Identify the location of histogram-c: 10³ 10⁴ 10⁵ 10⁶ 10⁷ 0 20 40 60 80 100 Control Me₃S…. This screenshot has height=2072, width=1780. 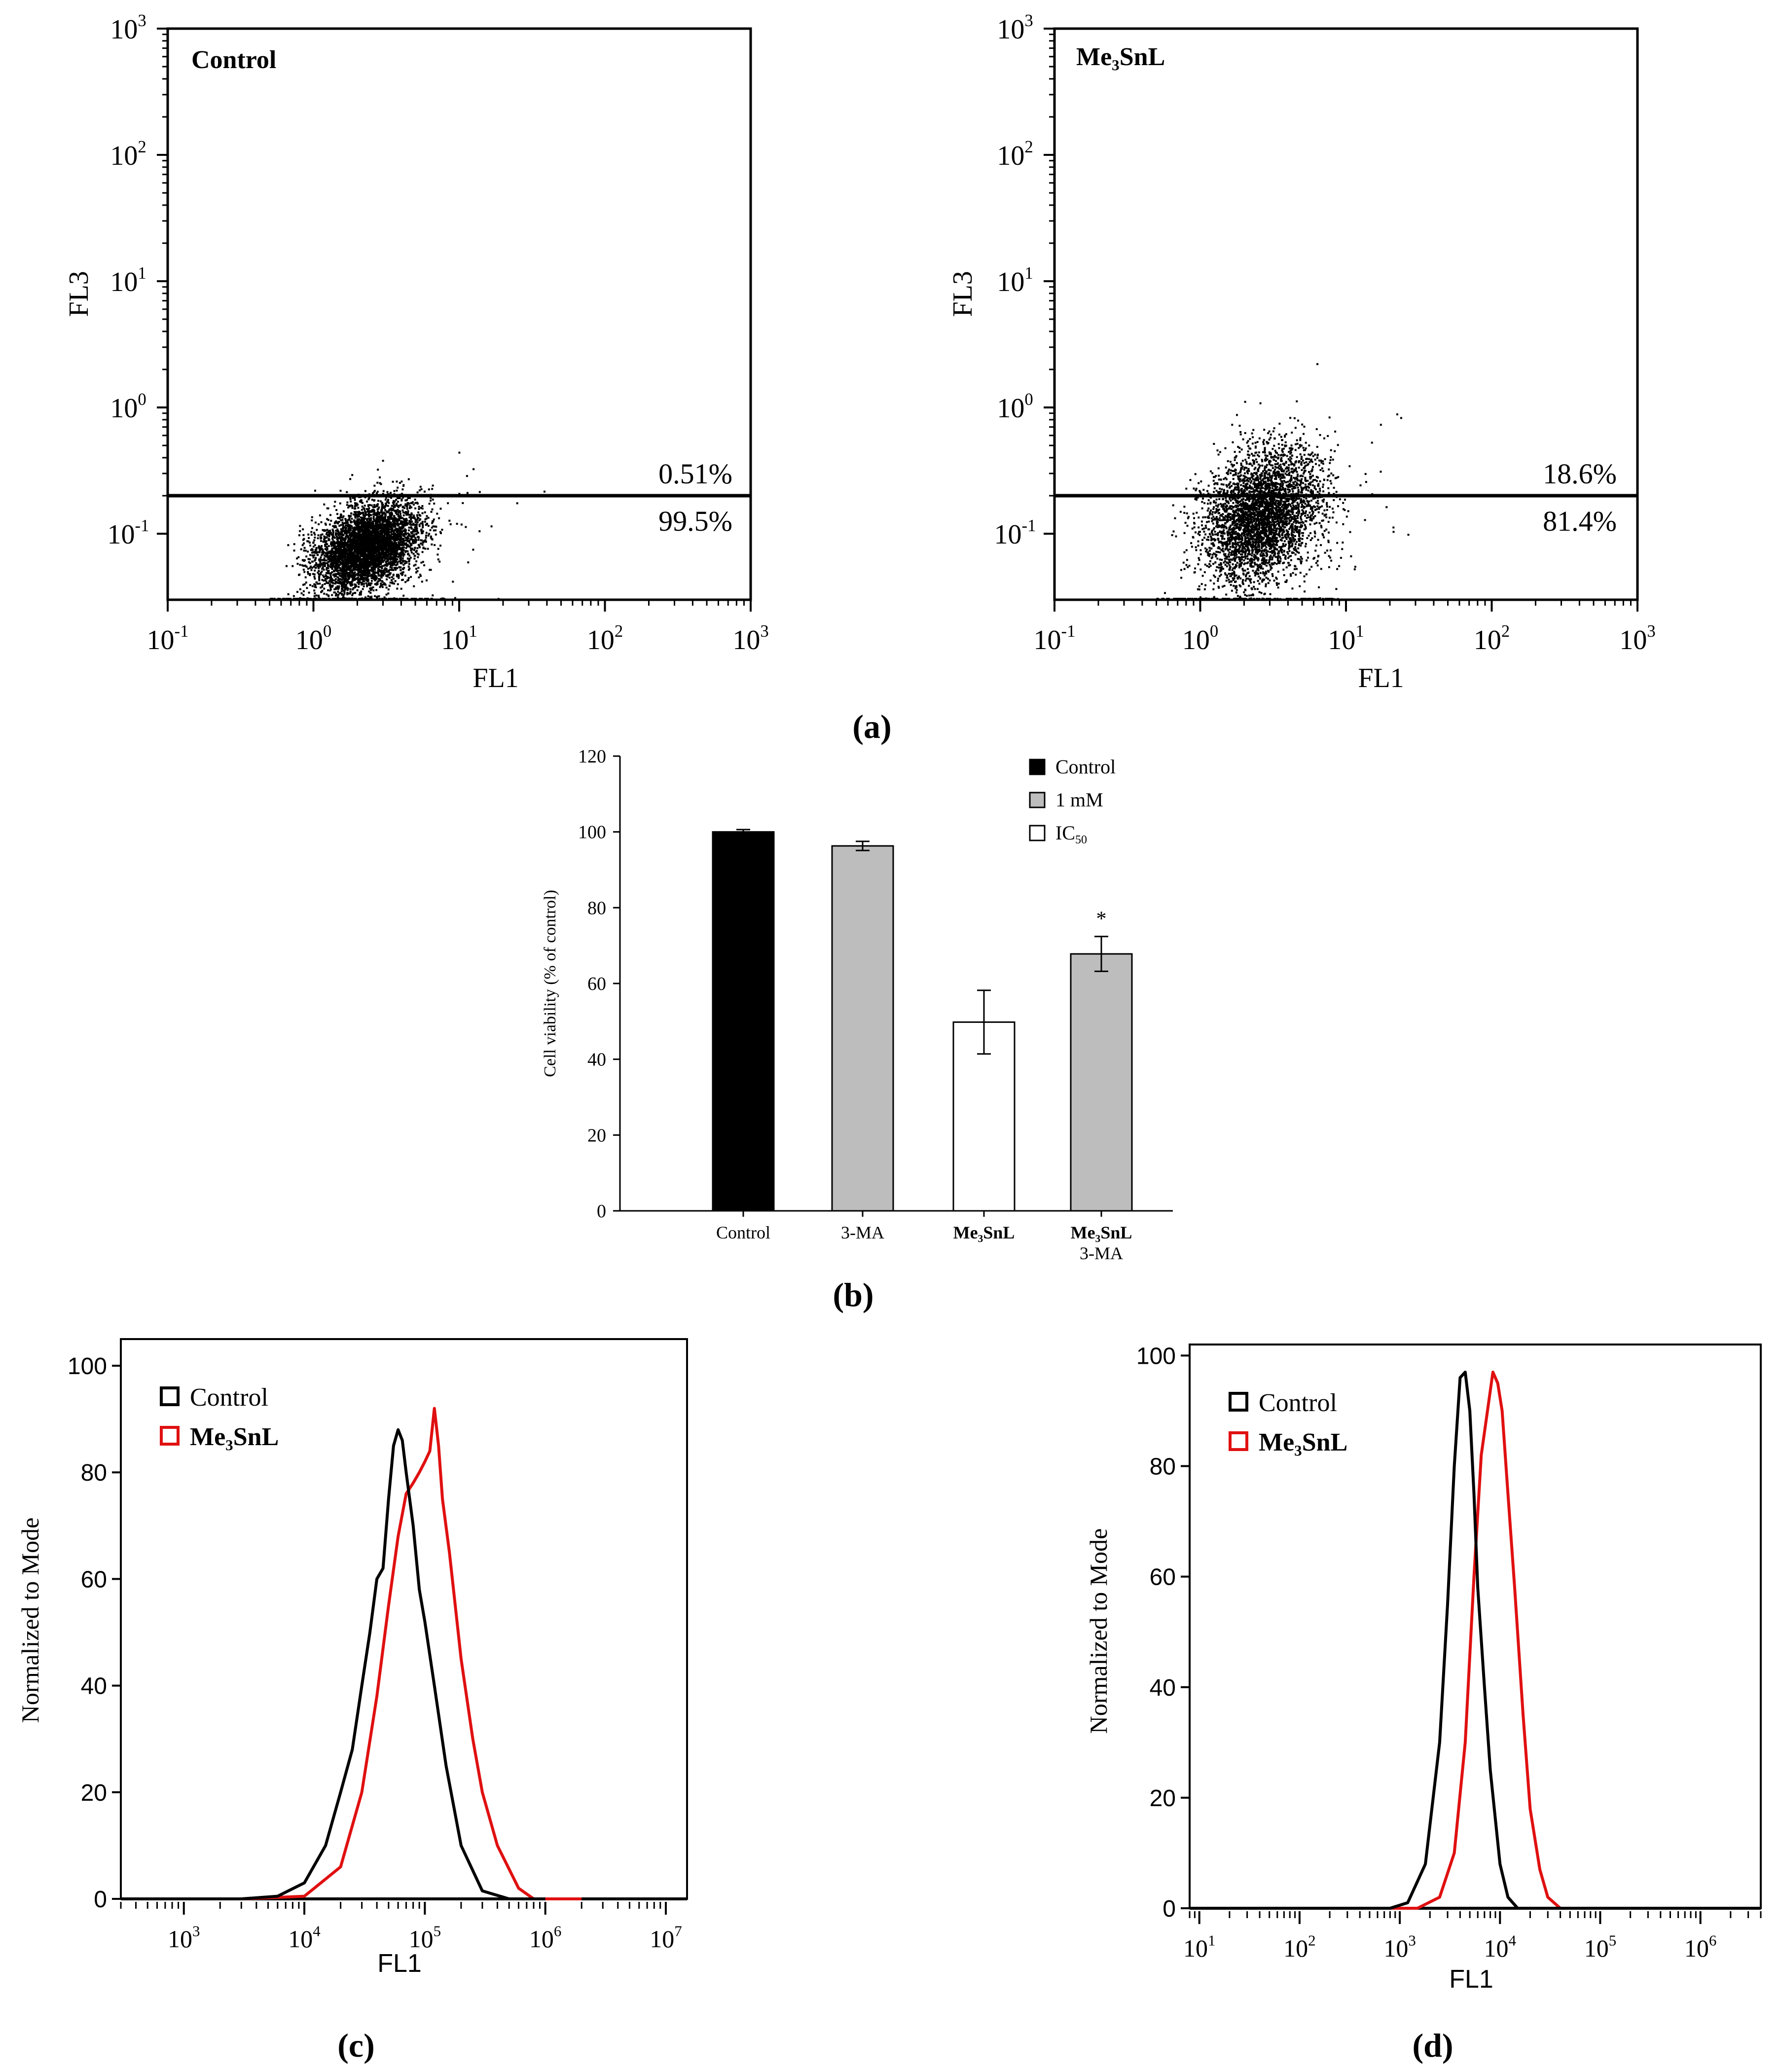
(352, 1658).